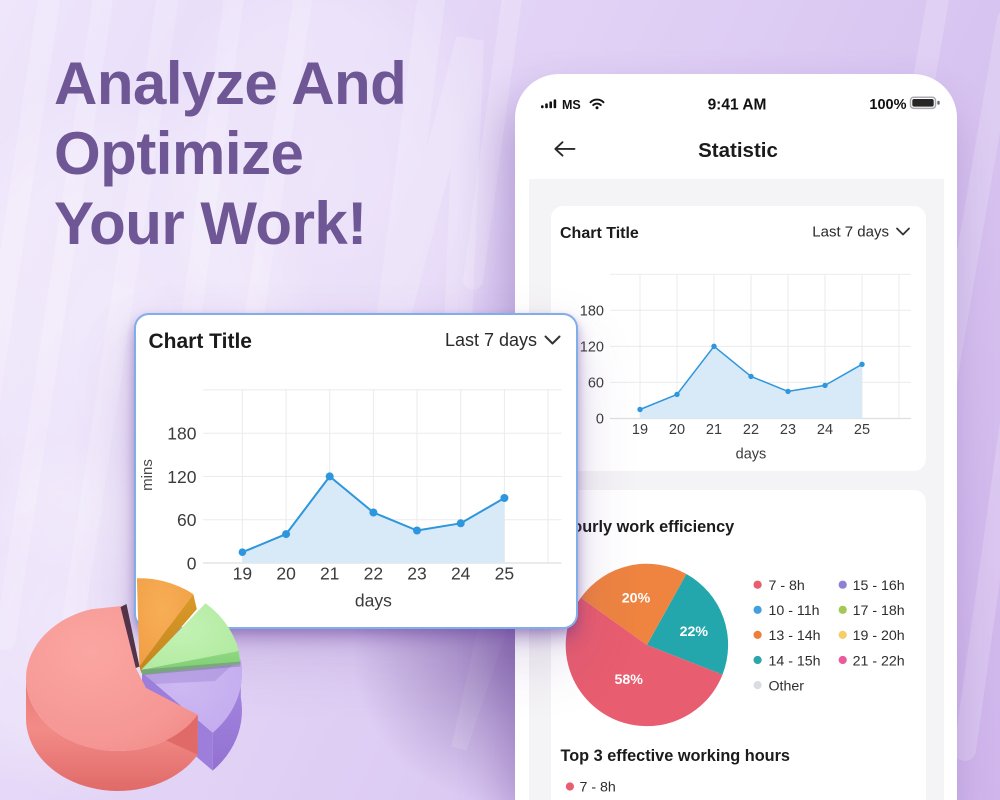 This screenshot has width=1000, height=800. Describe the element at coordinates (787, 686) in the screenshot. I see `svg-text: Other` at that location.